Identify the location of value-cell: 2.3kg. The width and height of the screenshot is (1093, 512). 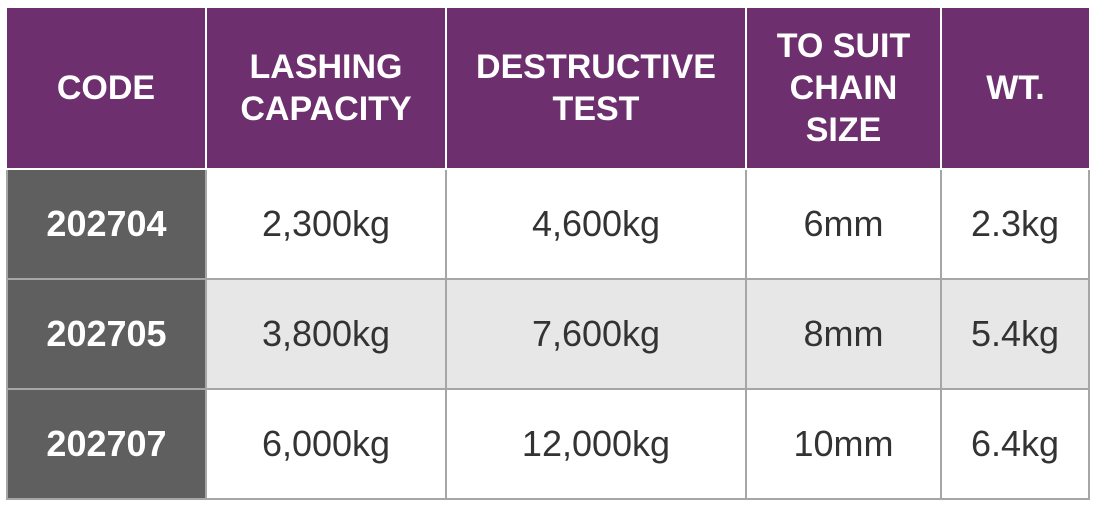
(1015, 224).